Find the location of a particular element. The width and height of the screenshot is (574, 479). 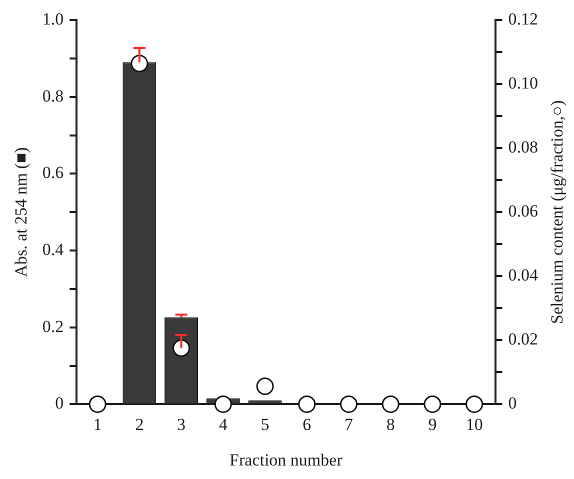

x-tick-label: 5 is located at coordinates (265, 424).